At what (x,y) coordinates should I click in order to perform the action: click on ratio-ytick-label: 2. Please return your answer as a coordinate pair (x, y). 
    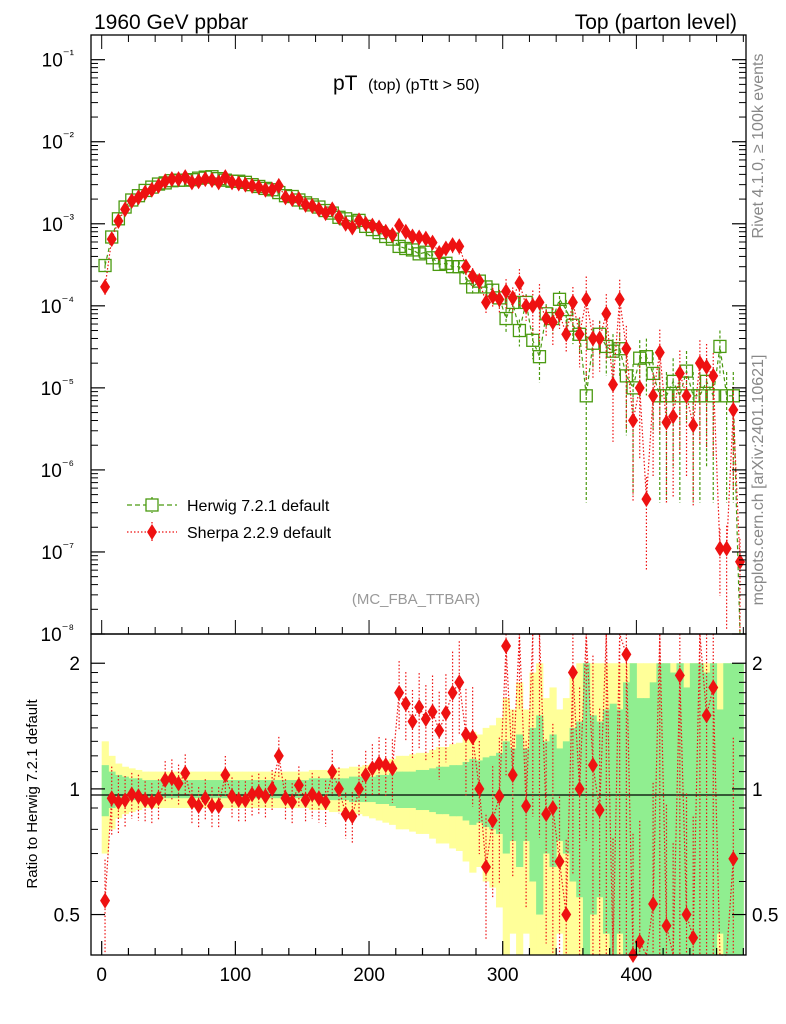
    Looking at the image, I should click on (74, 664).